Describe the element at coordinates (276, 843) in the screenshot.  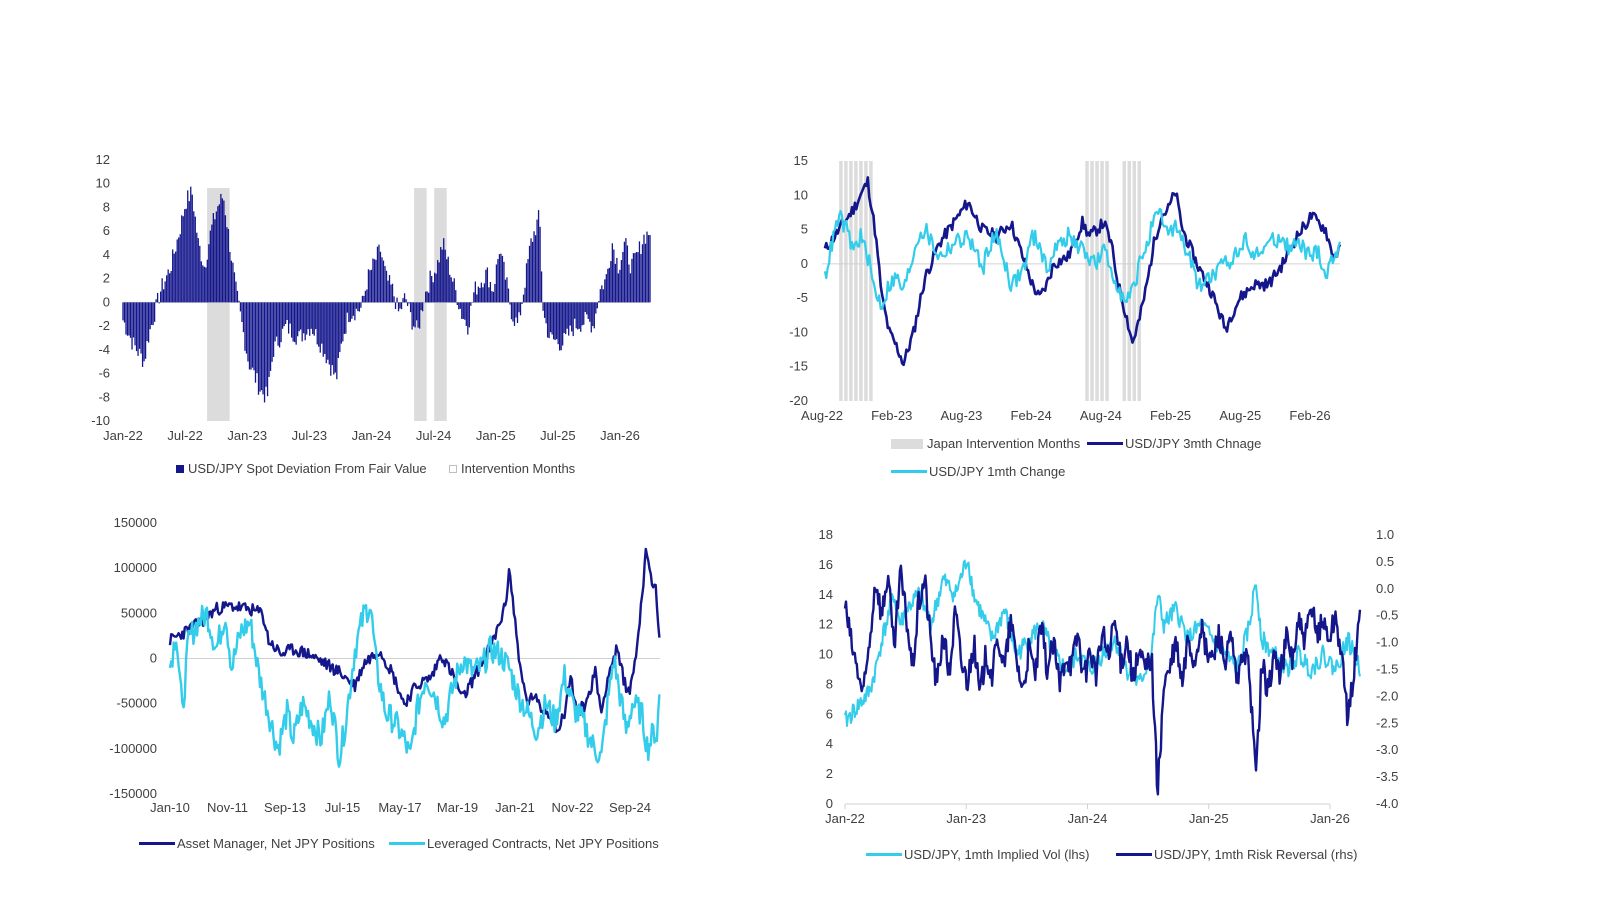
I see `legend-label-asset-manager: Asset Manager, Net JPY Positions` at that location.